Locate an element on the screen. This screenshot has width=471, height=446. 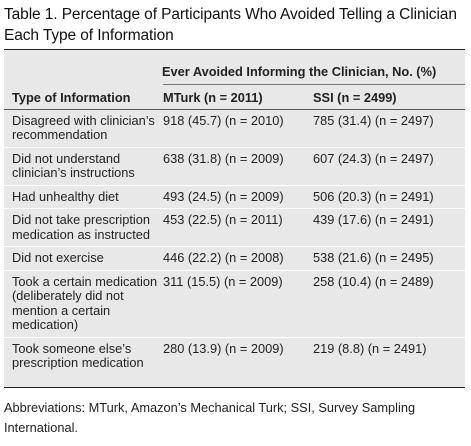
mturk-cell: 280 (13.9) (n = 2009) is located at coordinates (223, 348).